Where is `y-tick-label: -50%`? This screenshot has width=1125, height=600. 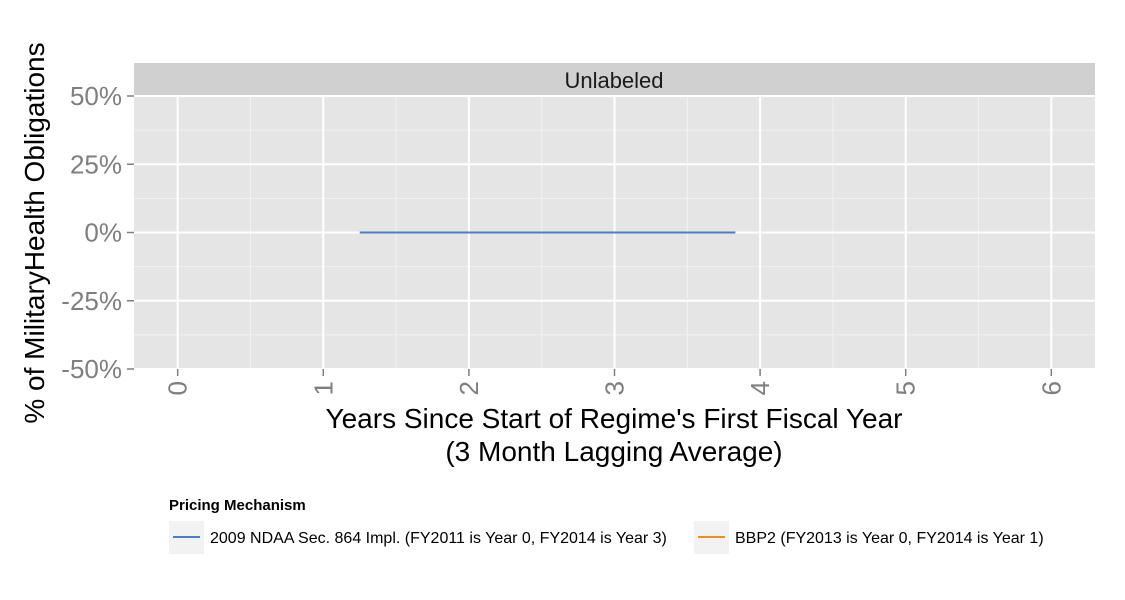
y-tick-label: -50% is located at coordinates (91, 369).